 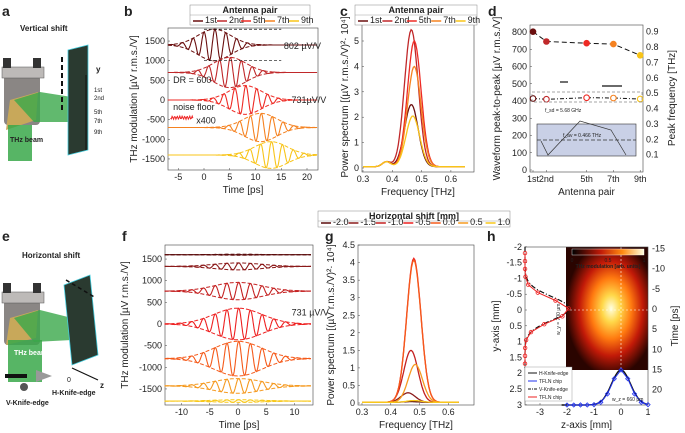 I want to click on z-axis-label: z, so click(x=102, y=385).